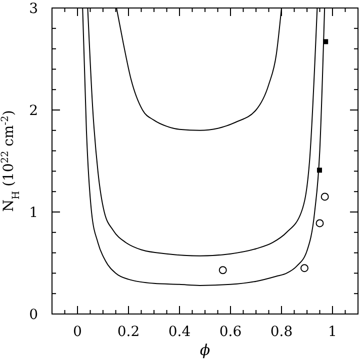 Image resolution: width=361 pixels, height=359 pixels. What do you see at coordinates (33, 111) in the screenshot?
I see `y-tick-label: 2` at bounding box center [33, 111].